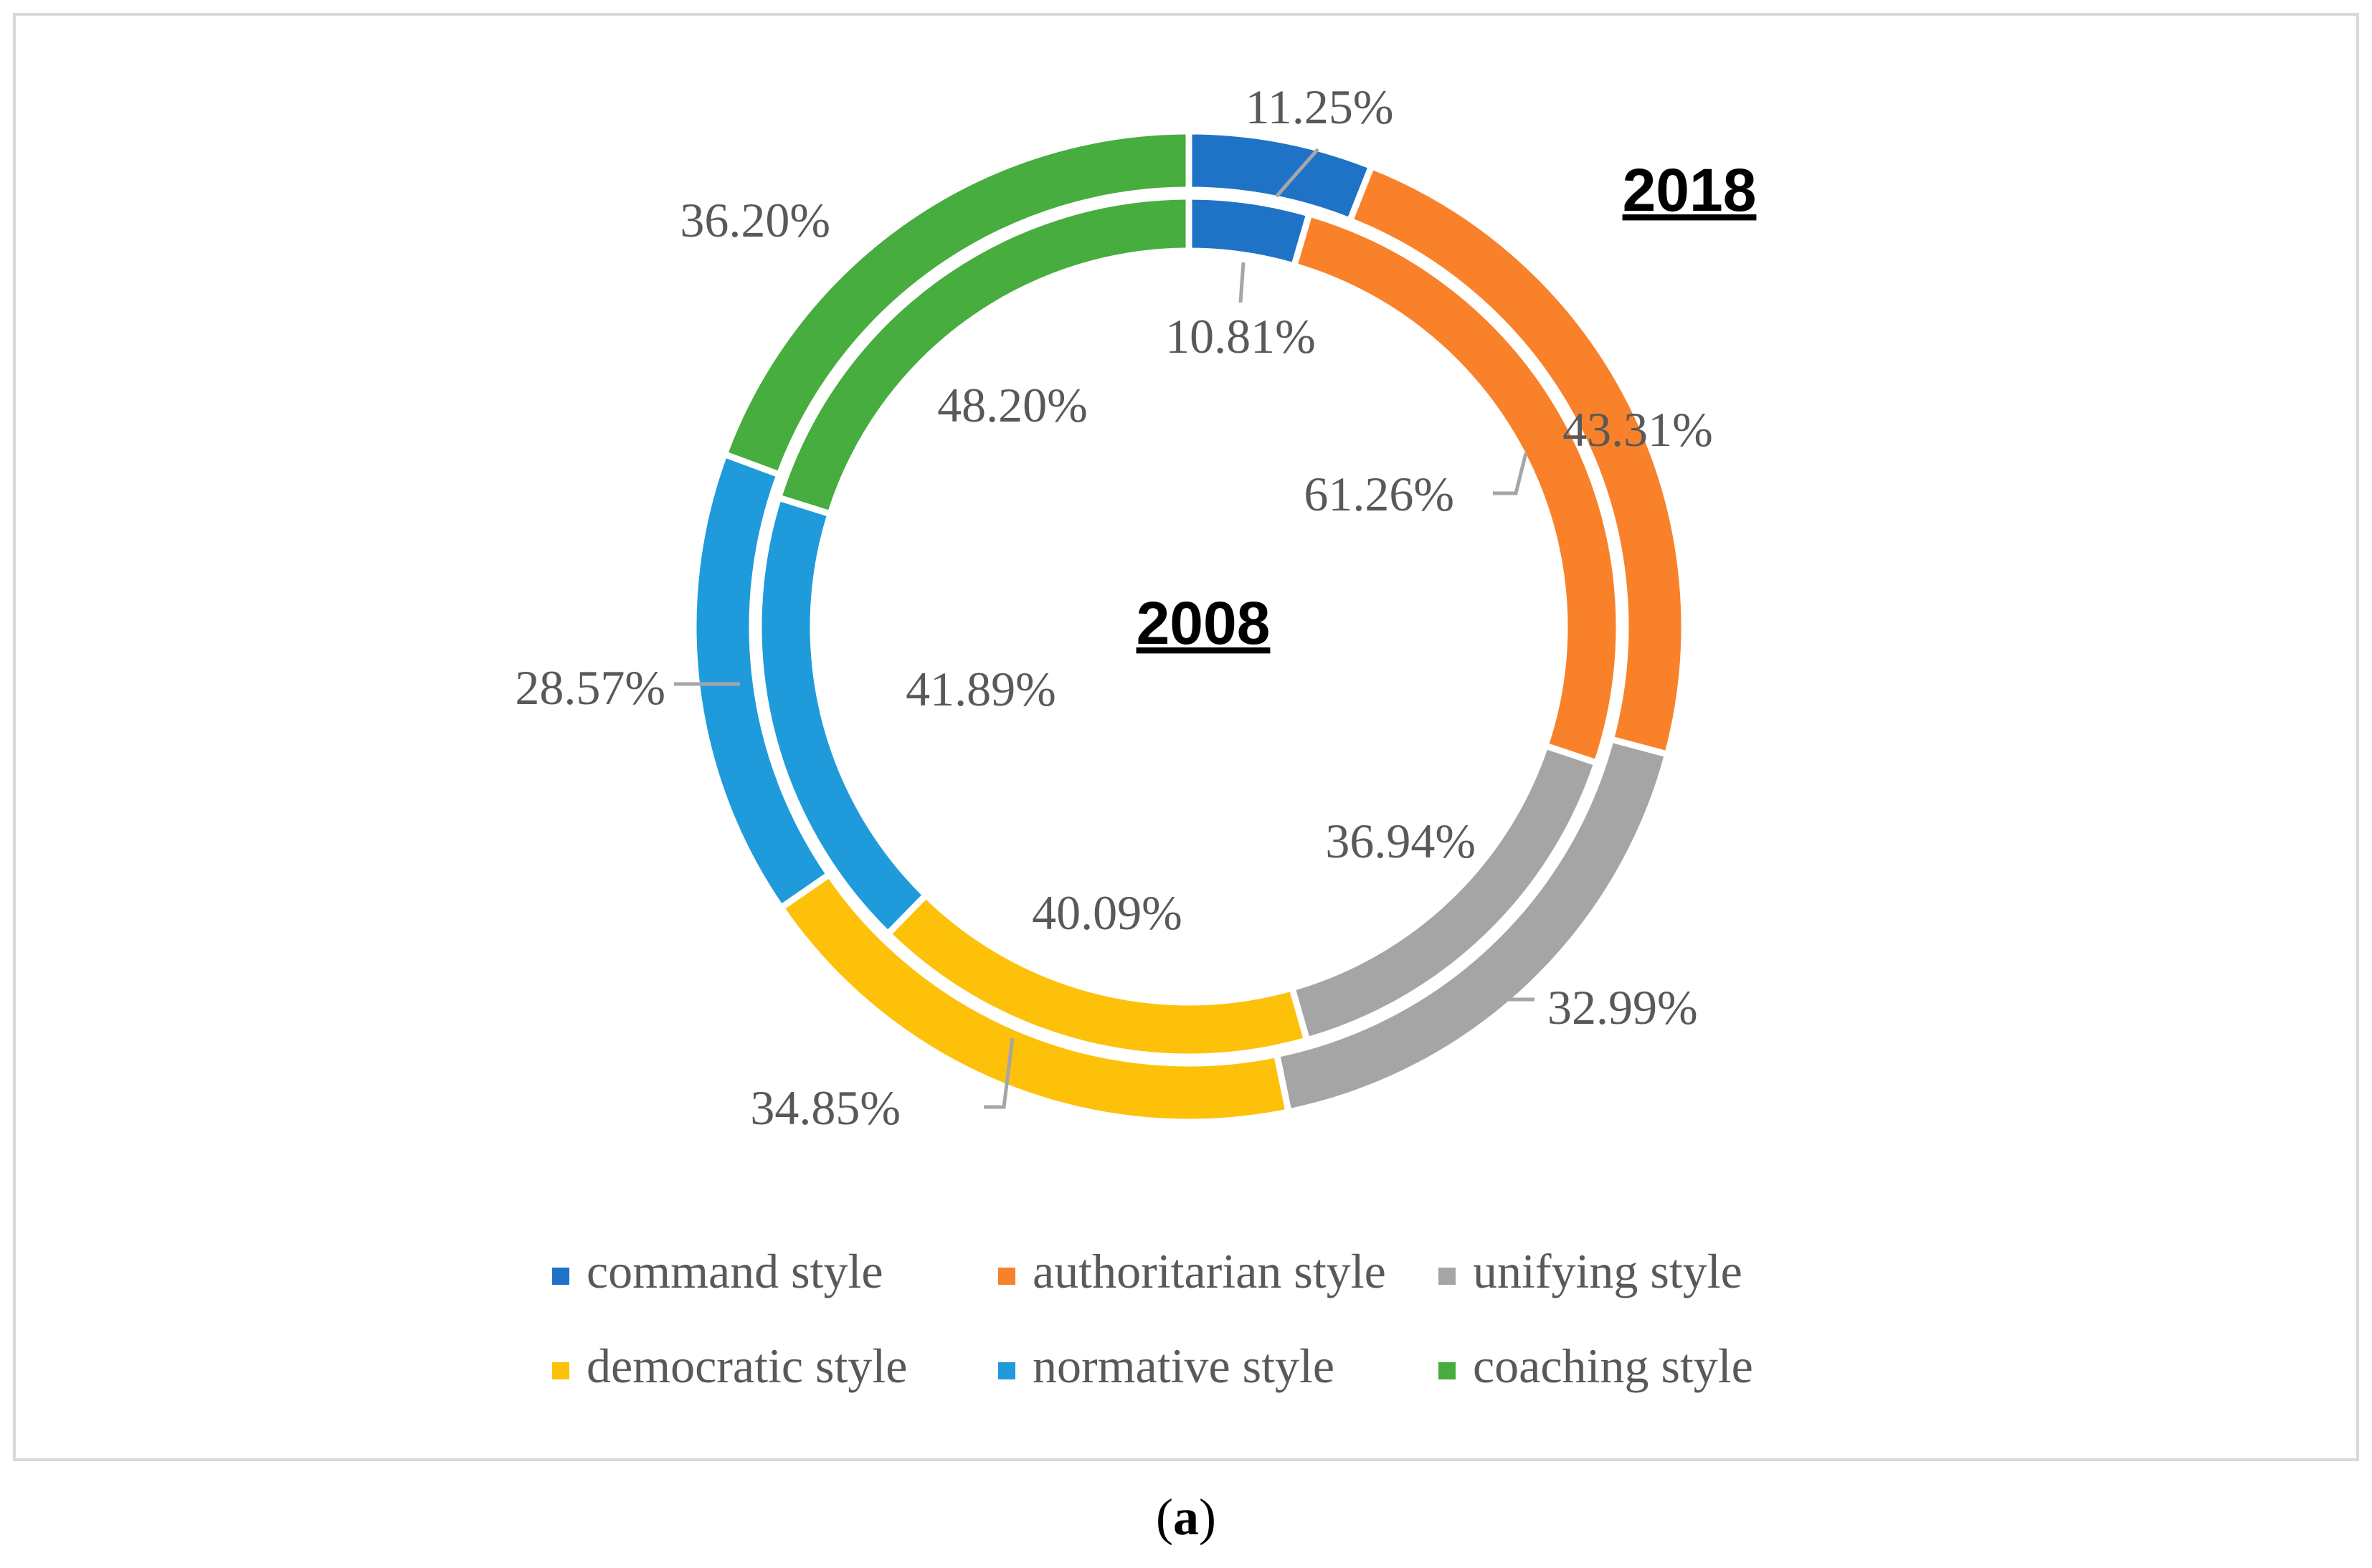 The height and width of the screenshot is (1568, 2372). I want to click on inner-data-label-command-style: 10.81%, so click(1240, 336).